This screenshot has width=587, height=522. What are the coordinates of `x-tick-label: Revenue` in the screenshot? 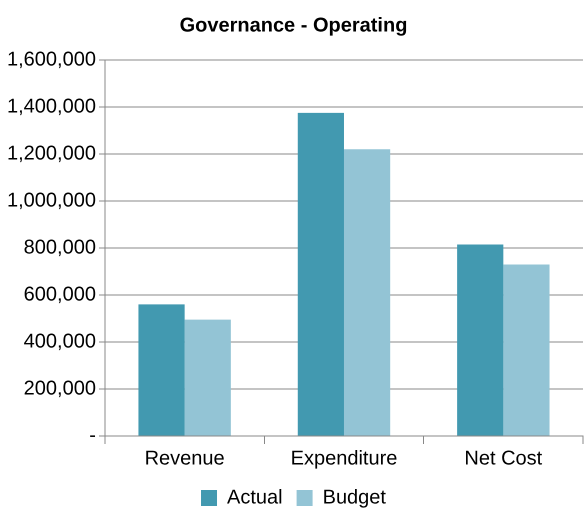 It's located at (184, 459).